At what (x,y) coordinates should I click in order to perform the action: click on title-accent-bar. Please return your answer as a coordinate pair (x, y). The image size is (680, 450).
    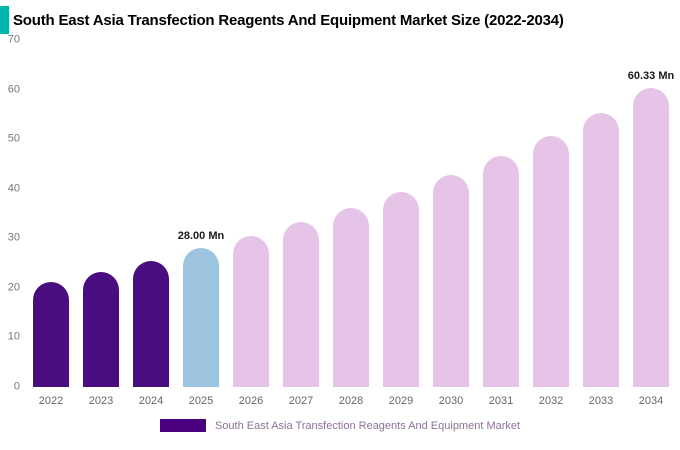
    Looking at the image, I should click on (4, 20).